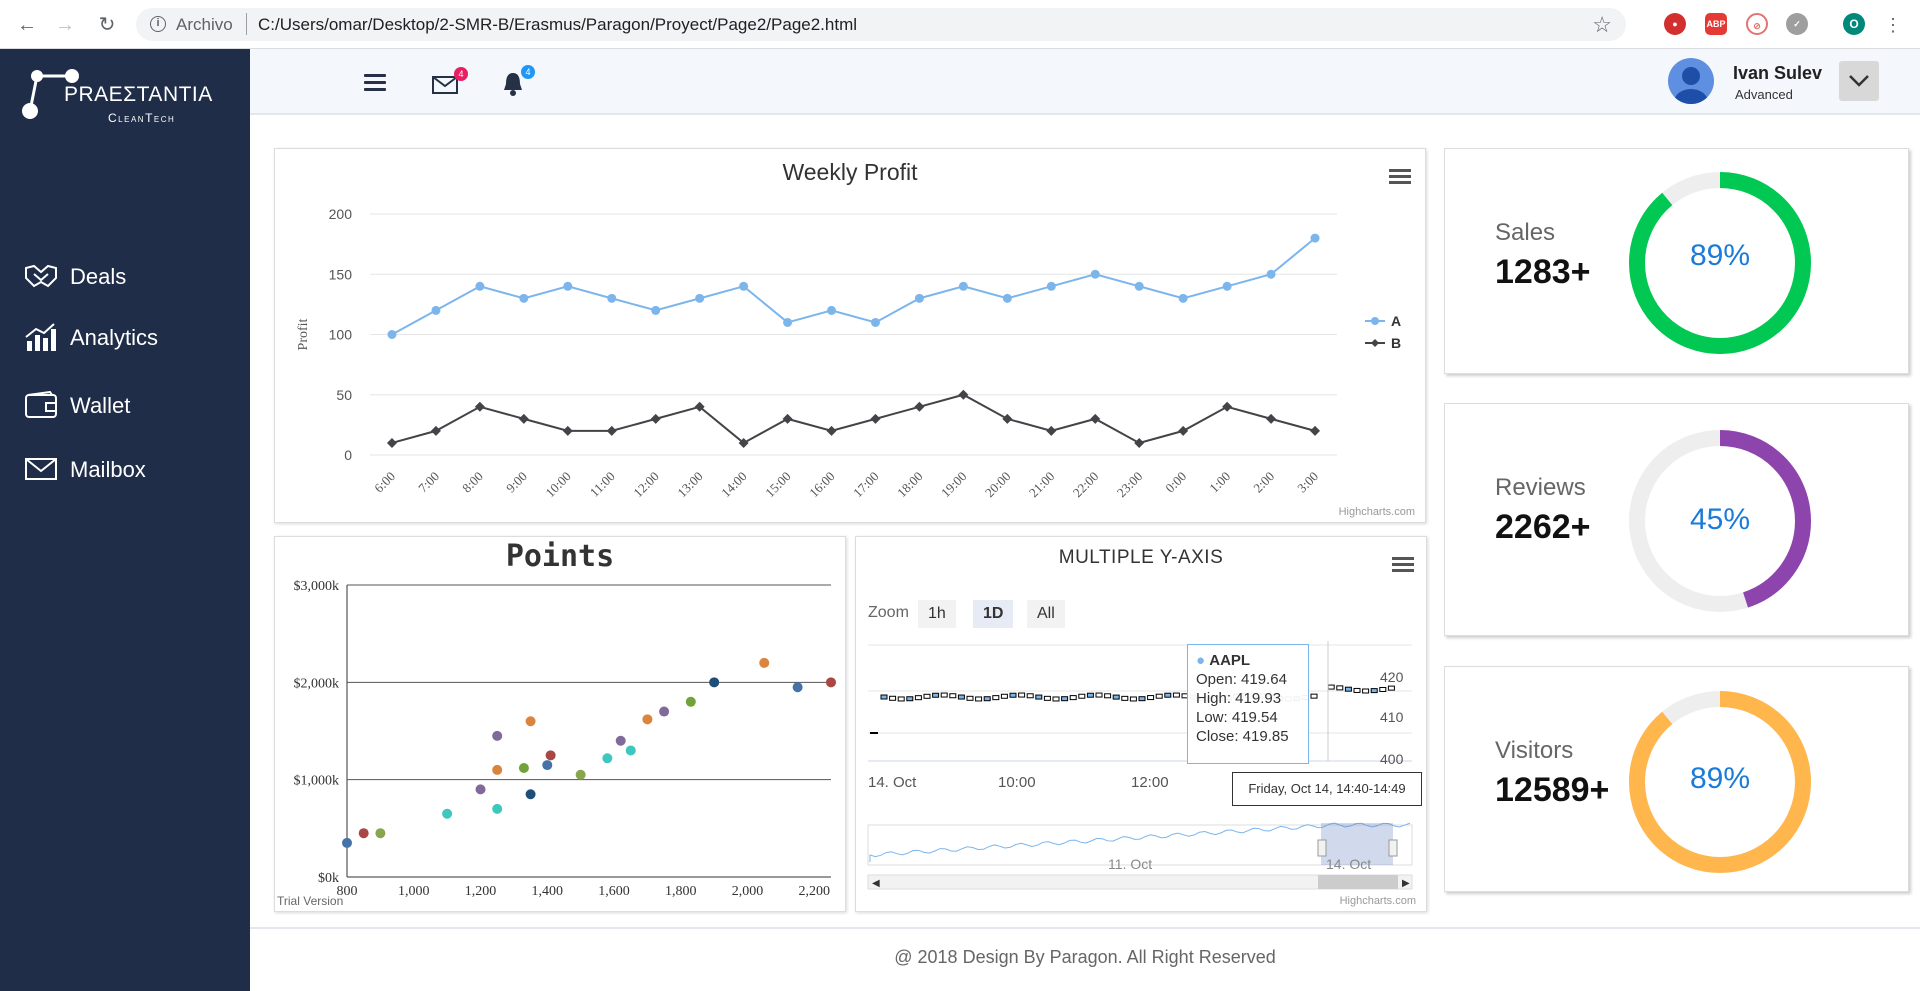  Describe the element at coordinates (344, 395) in the screenshot. I see `y-tick-label: 50` at that location.